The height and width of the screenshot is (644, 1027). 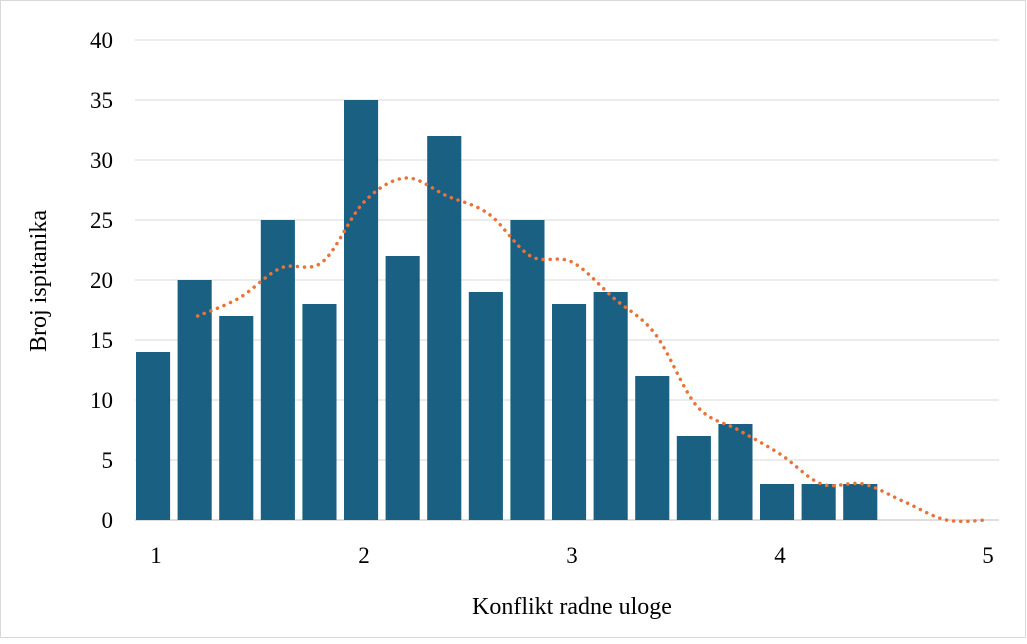 I want to click on x-tick-label: 1, so click(x=156, y=555).